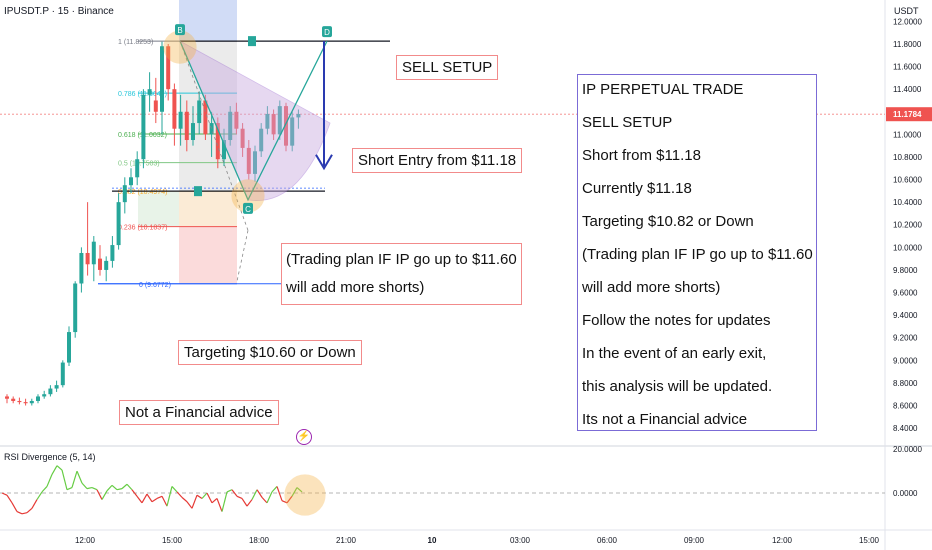  I want to click on y-tick-label: 10.4000, so click(907, 202).